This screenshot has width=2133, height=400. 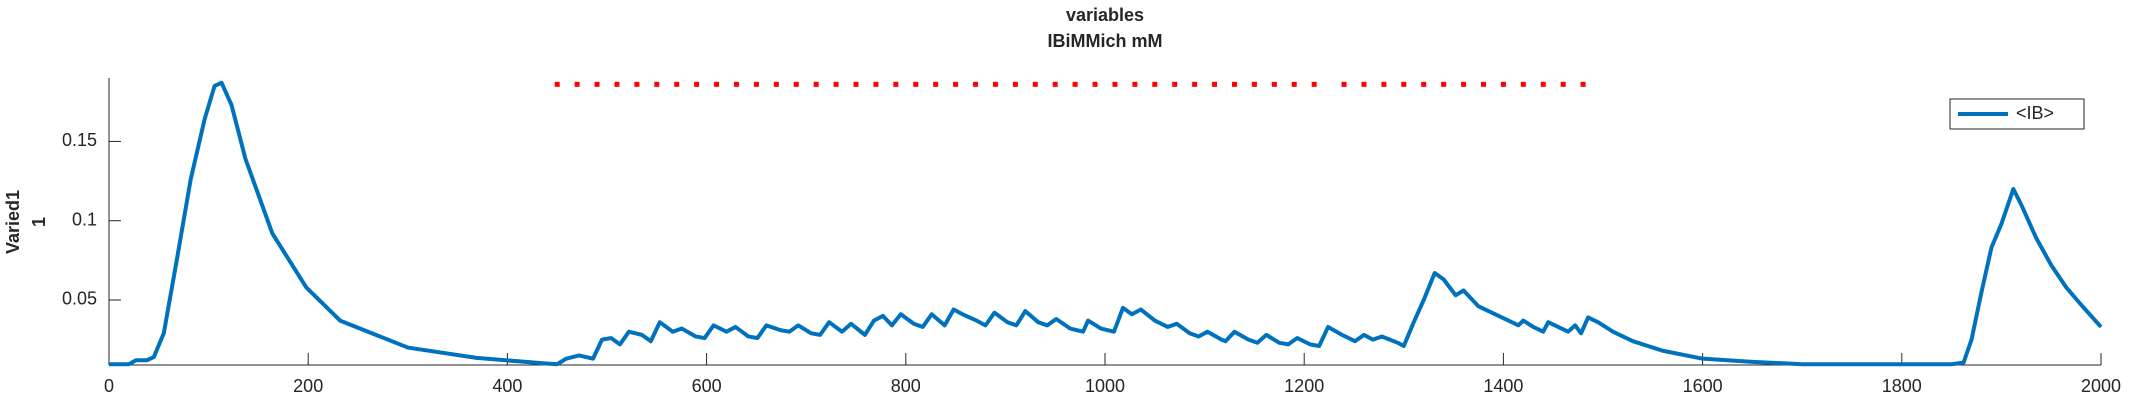 What do you see at coordinates (1304, 386) in the screenshot?
I see `x-tick-label: 1200` at bounding box center [1304, 386].